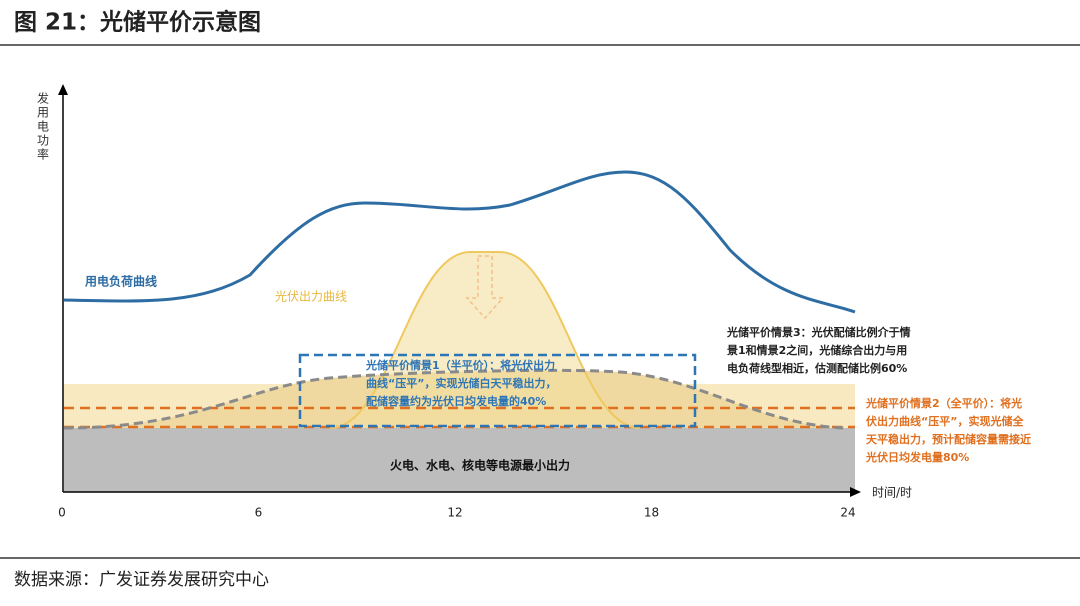 The width and height of the screenshot is (1080, 606). Describe the element at coordinates (480, 465) in the screenshot. I see `base-label: 火电、水电、核电等电源最小出力` at that location.